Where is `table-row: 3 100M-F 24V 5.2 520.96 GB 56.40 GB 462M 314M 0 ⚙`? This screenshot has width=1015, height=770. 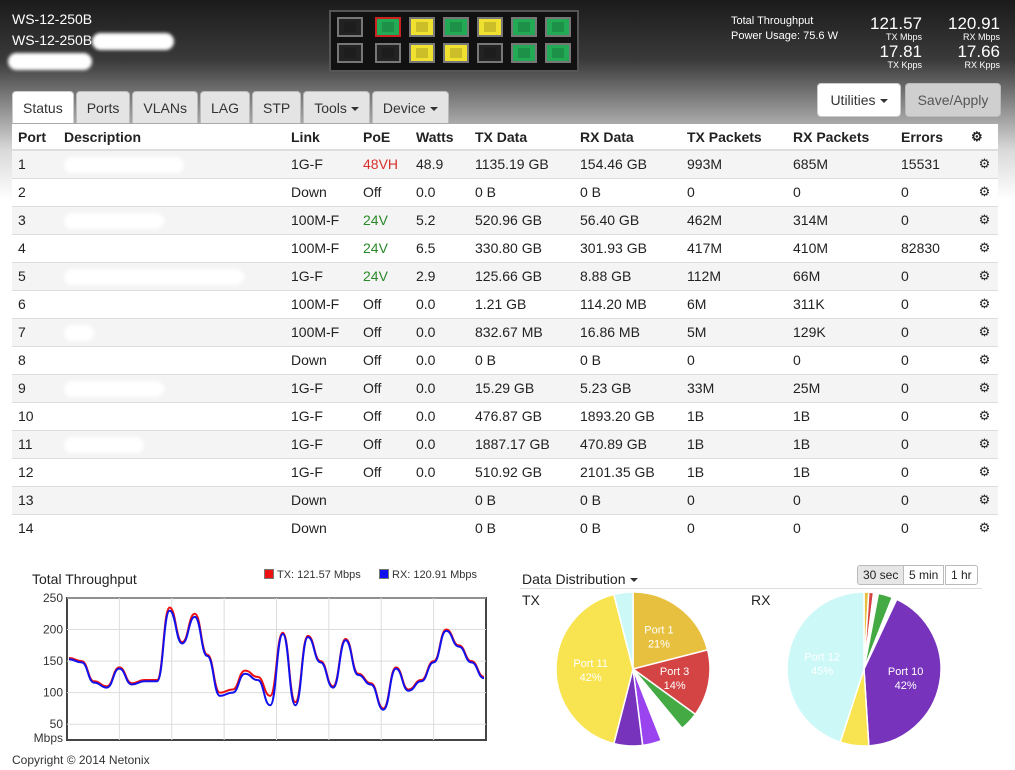 table-row: 3 100M-F 24V 5.2 520.96 GB 56.40 GB 462M 314M 0 ⚙ is located at coordinates (505, 219).